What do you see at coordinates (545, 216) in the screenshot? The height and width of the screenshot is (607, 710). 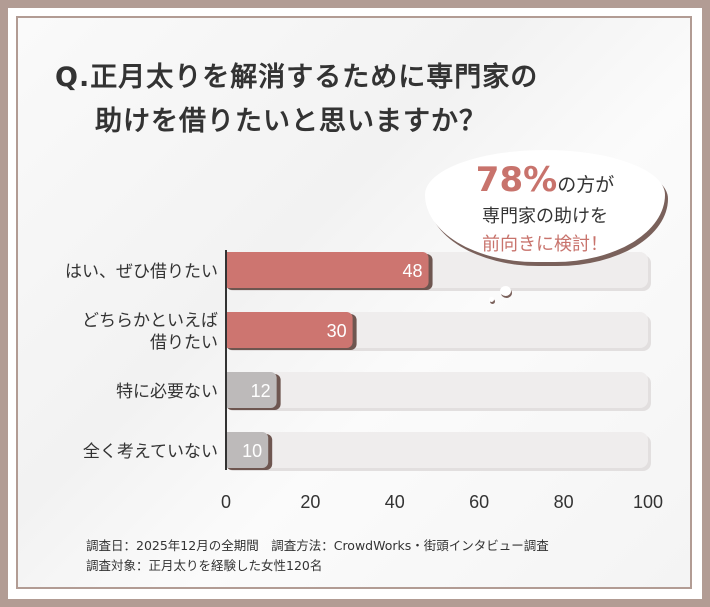 I see `callout-line2: 専門家の助けを` at bounding box center [545, 216].